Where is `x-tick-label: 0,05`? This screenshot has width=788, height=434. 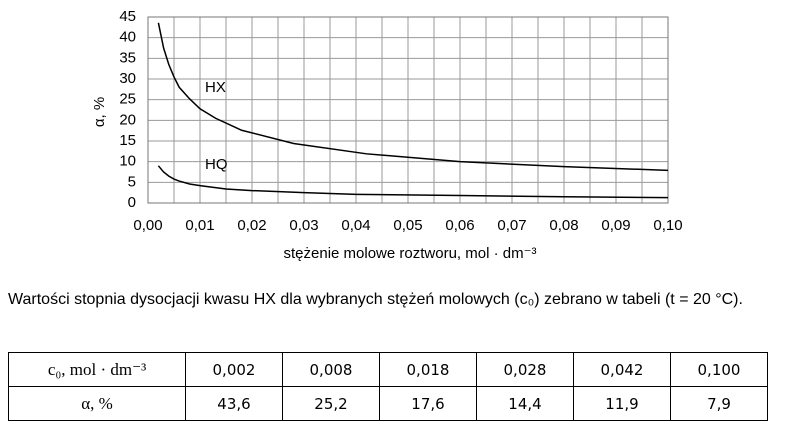
x-tick-label: 0,05 is located at coordinates (407, 225).